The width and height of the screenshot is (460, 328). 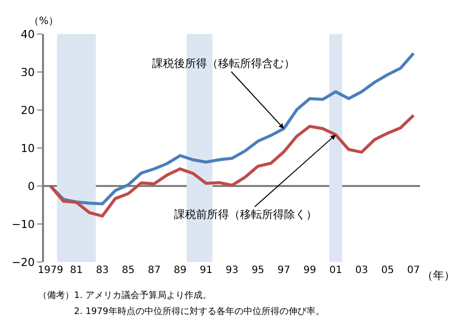 What do you see at coordinates (23, 262) in the screenshot?
I see `y-tick-label: −20` at bounding box center [23, 262].